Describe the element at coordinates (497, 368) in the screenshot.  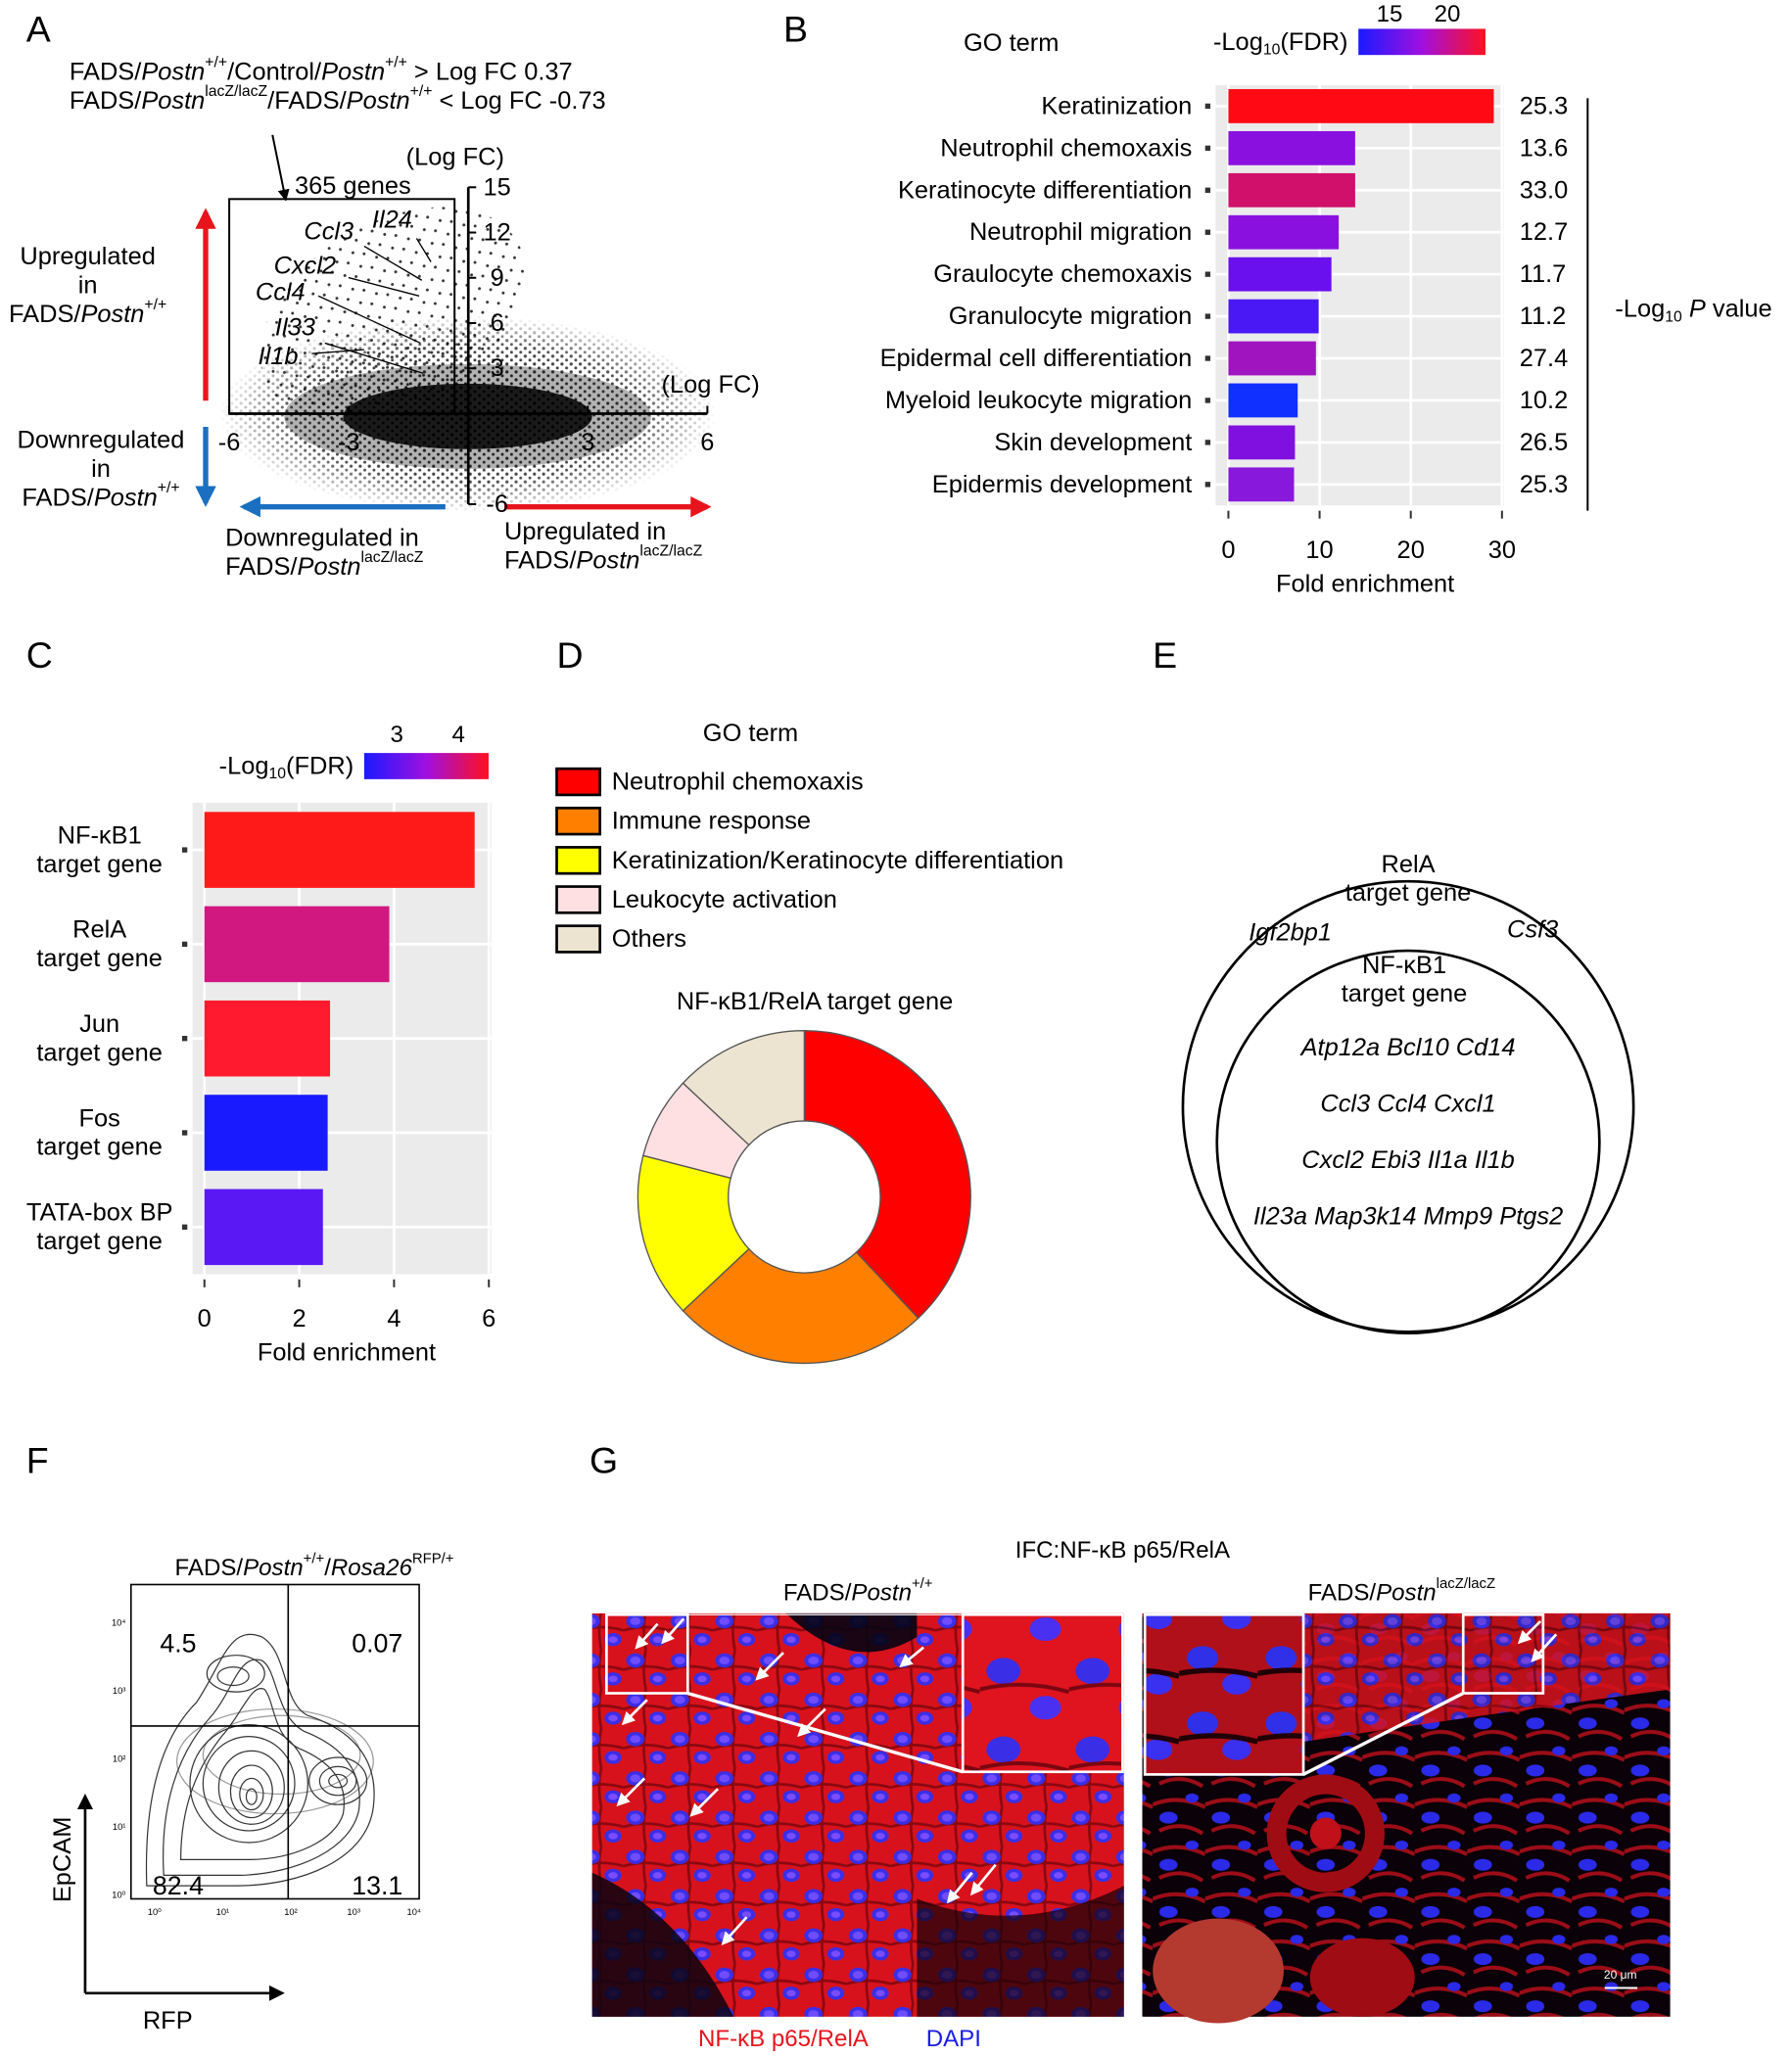
I see `y-tick-label: 3` at that location.